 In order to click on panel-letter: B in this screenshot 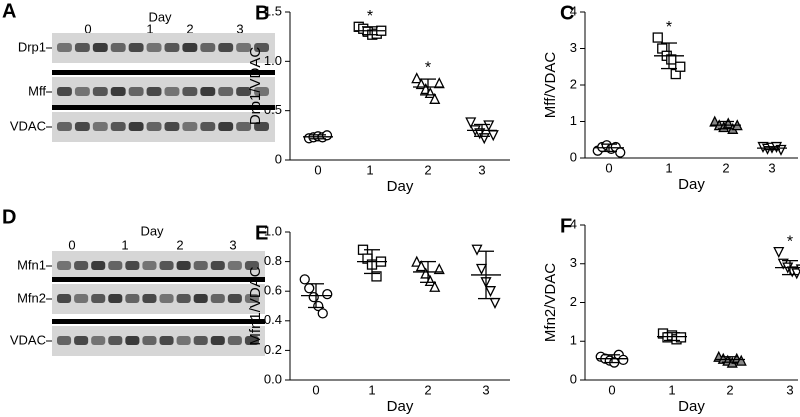, I will do `click(262, 13)`.